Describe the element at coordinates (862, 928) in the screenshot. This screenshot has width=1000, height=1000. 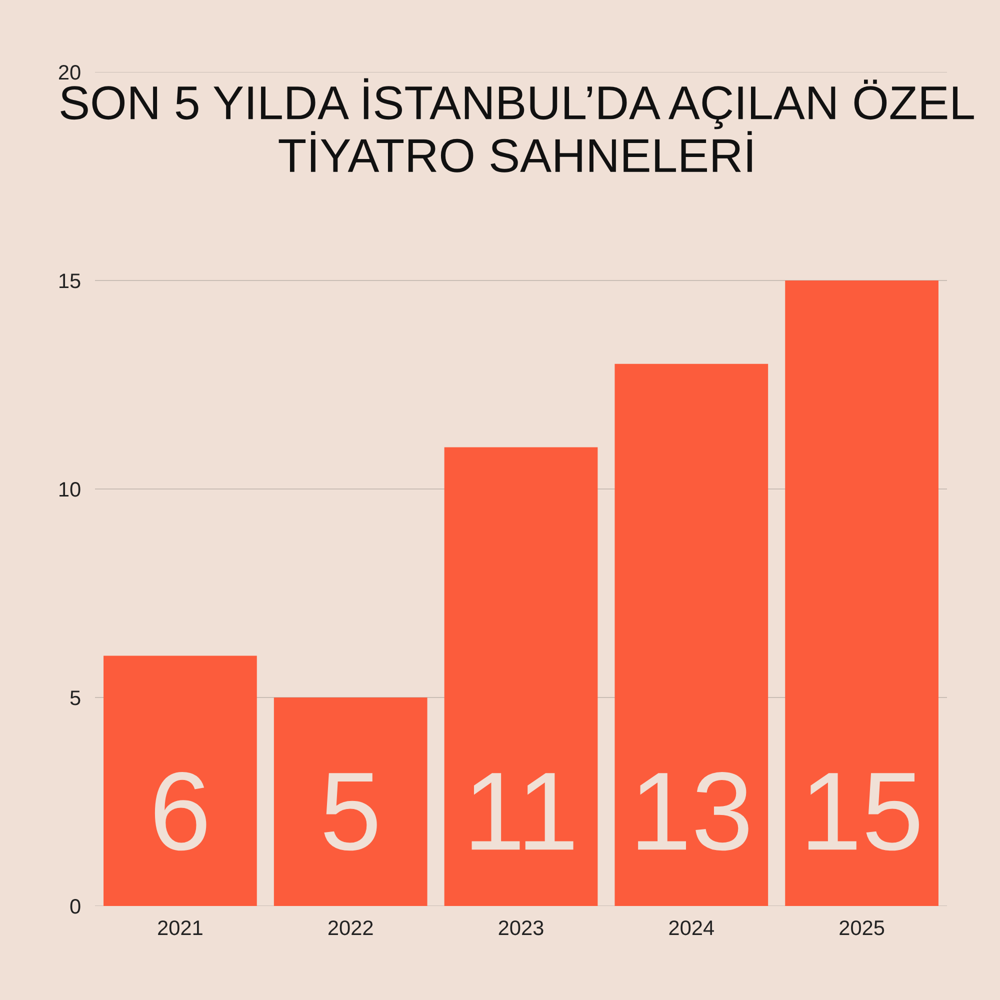
I see `x-tick-label: 2025` at that location.